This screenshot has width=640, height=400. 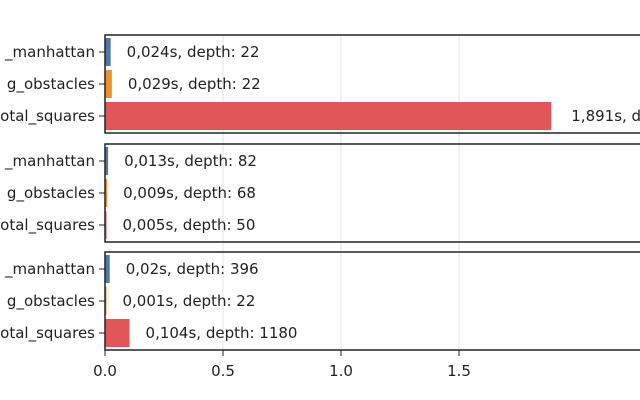 What do you see at coordinates (189, 301) in the screenshot?
I see `bar-value-label: 0,001s, depth: 22` at bounding box center [189, 301].